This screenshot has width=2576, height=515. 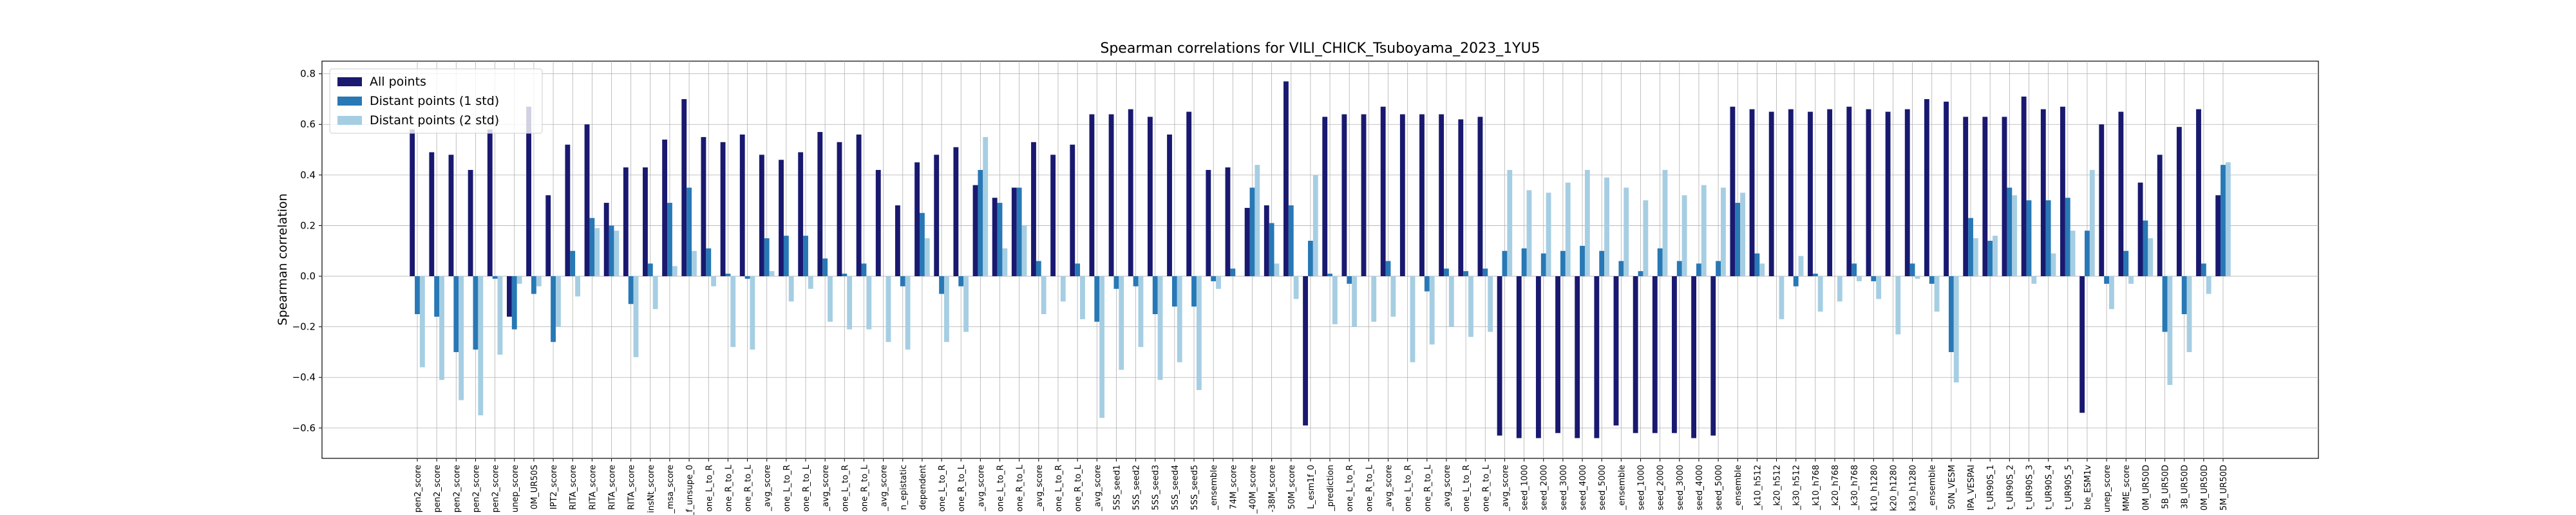 I want to click on x-tick-label: _ensemble, so click(x=1622, y=487).